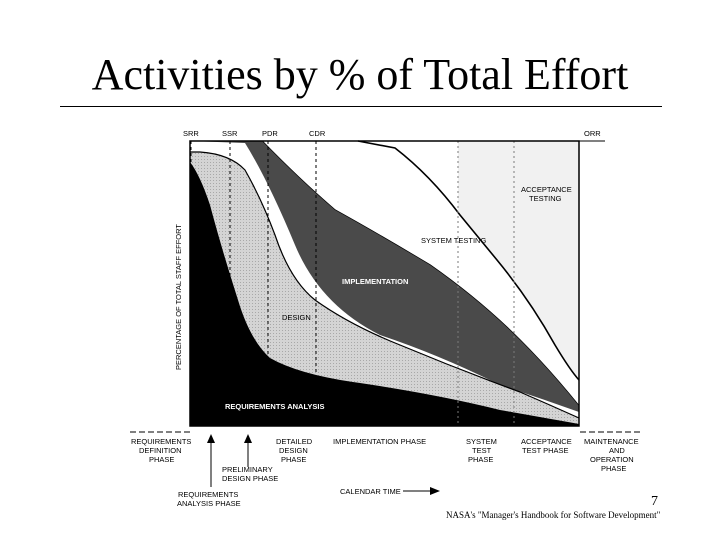  What do you see at coordinates (612, 459) in the screenshot?
I see `phase-maintenance-line3: OPERATION` at bounding box center [612, 459].